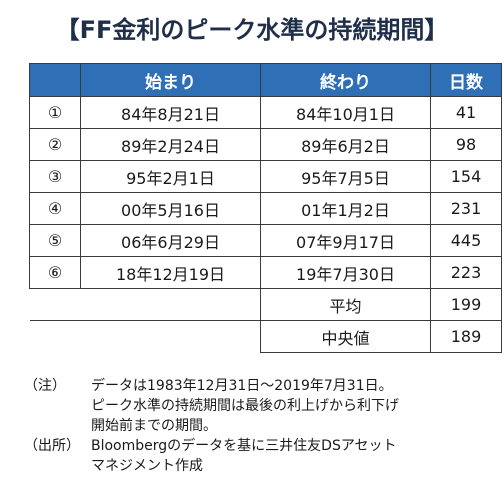 This screenshot has height=502, width=504. What do you see at coordinates (466, 112) in the screenshot?
I see `days-count: 41` at bounding box center [466, 112].